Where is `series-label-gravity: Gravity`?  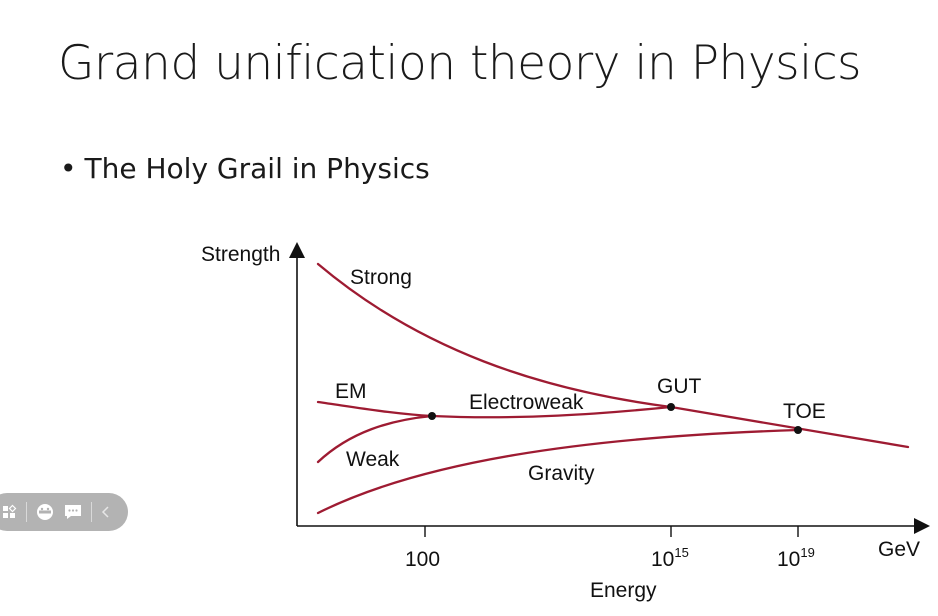
series-label-gravity: Gravity is located at coordinates (561, 473).